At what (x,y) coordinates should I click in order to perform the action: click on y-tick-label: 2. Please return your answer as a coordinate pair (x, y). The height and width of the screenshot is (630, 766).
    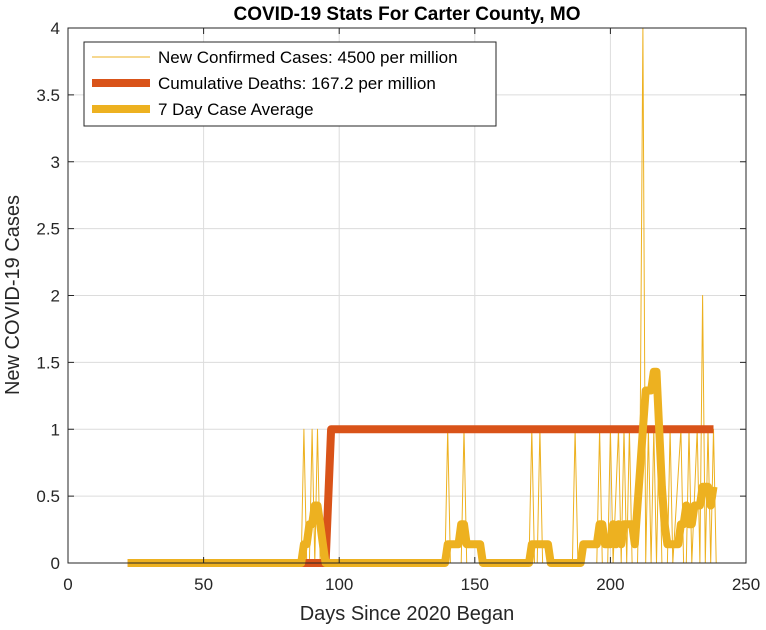
    Looking at the image, I should click on (55, 296).